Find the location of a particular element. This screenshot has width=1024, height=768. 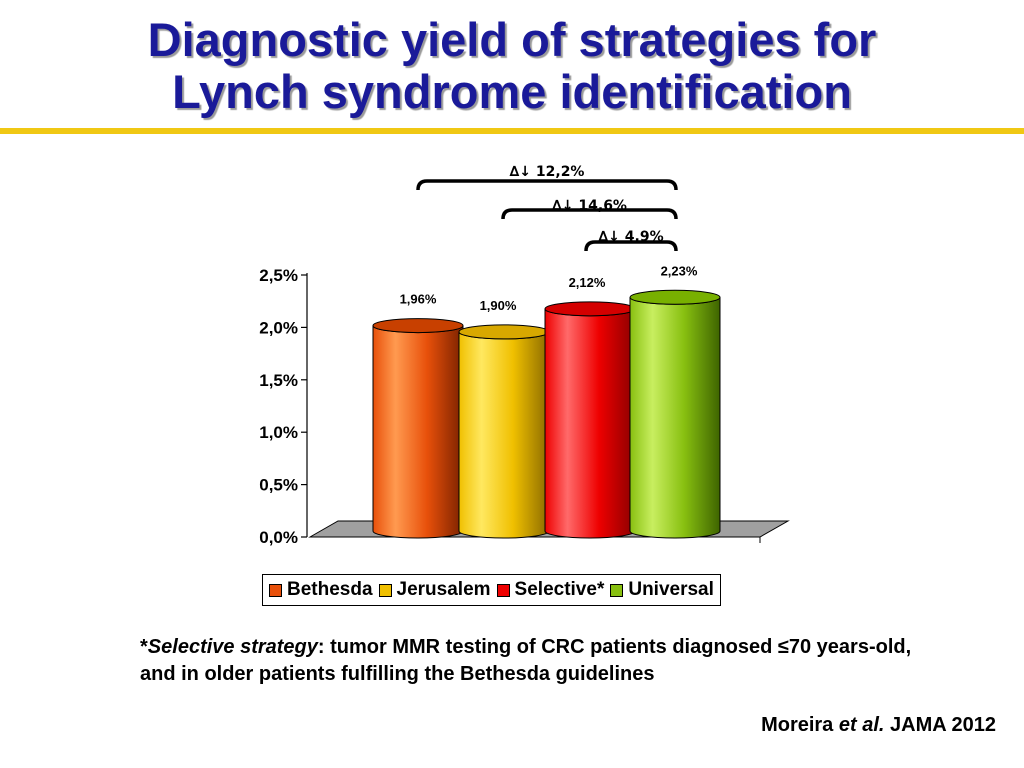

bar-jerusalem is located at coordinates (504, 435).